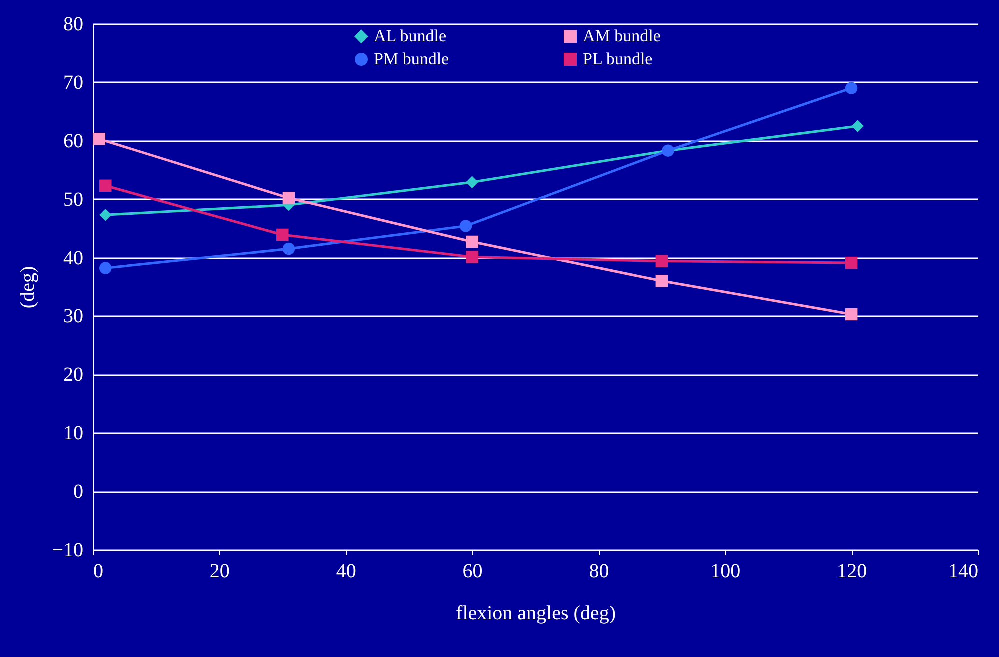 This screenshot has height=657, width=999. I want to click on x-tick-label: 40, so click(346, 571).